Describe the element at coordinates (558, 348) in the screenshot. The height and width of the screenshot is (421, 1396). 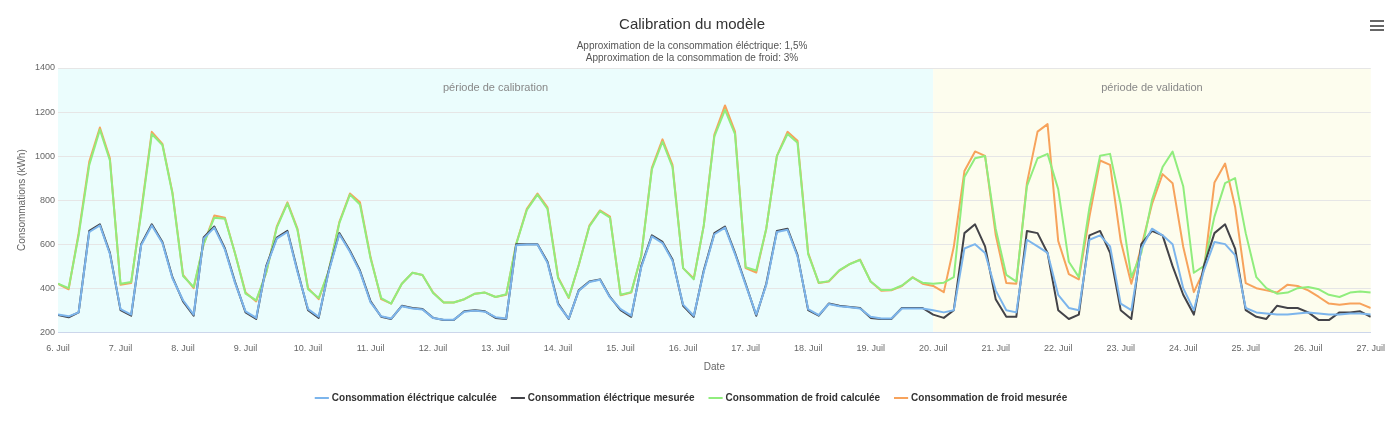
I see `x-tick-label: 14. Juil` at that location.